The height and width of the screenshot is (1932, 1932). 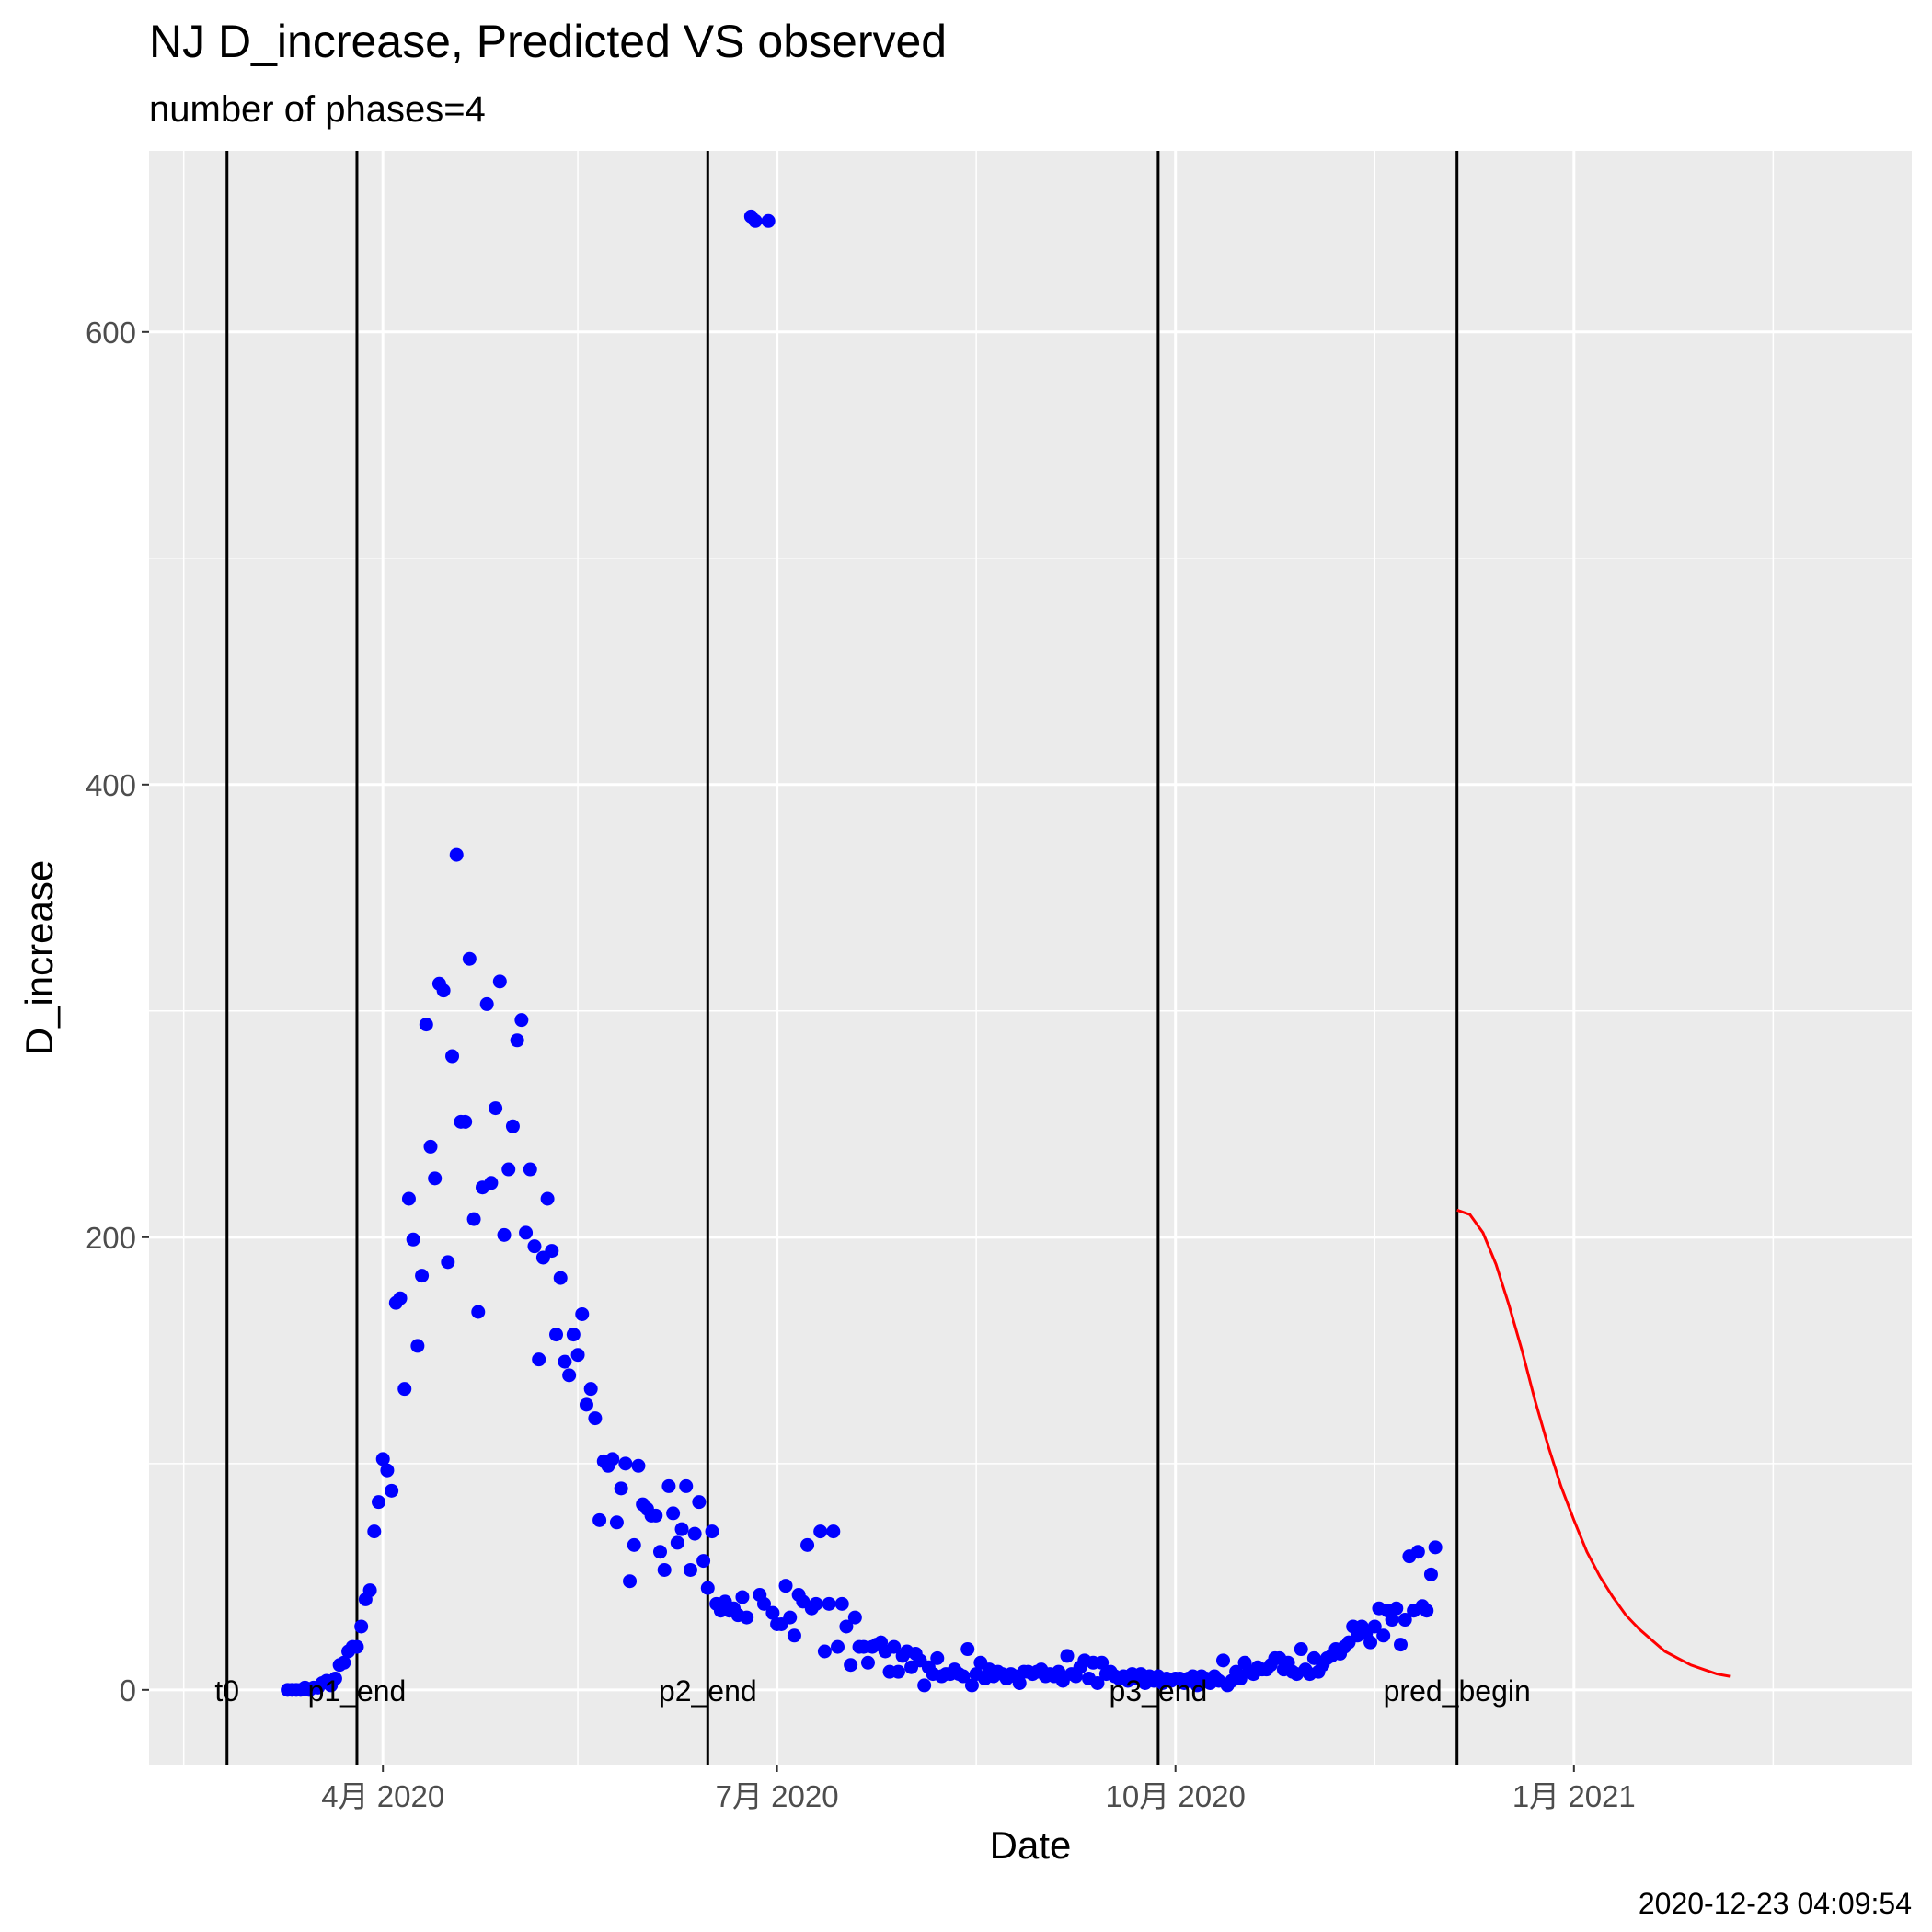 What do you see at coordinates (1593, 1443) in the screenshot?
I see `predicted-line` at bounding box center [1593, 1443].